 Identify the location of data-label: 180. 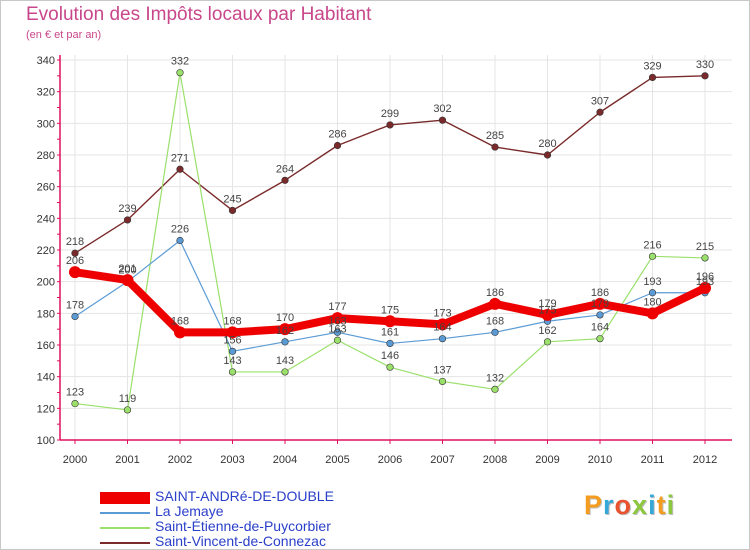
(652, 302).